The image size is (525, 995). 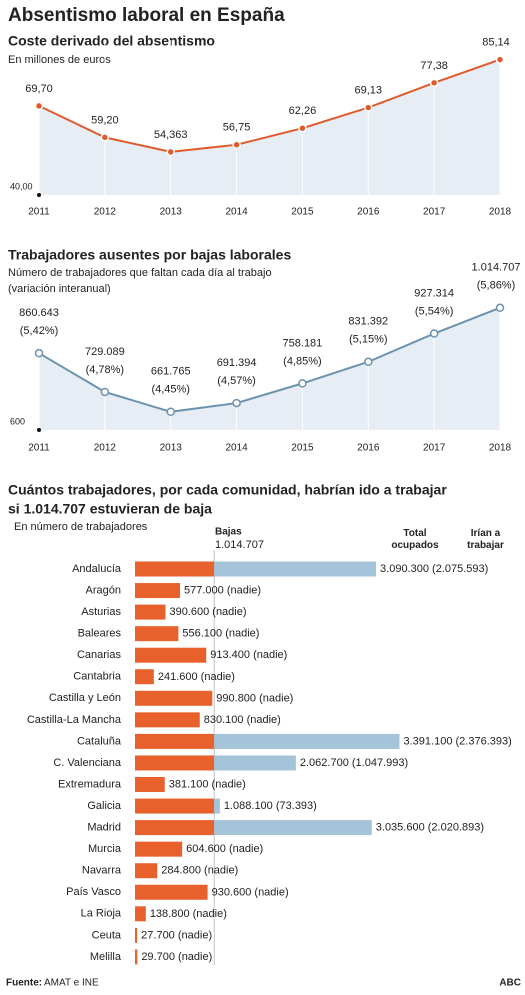 I want to click on total-label: 390.600, so click(x=189, y=612).